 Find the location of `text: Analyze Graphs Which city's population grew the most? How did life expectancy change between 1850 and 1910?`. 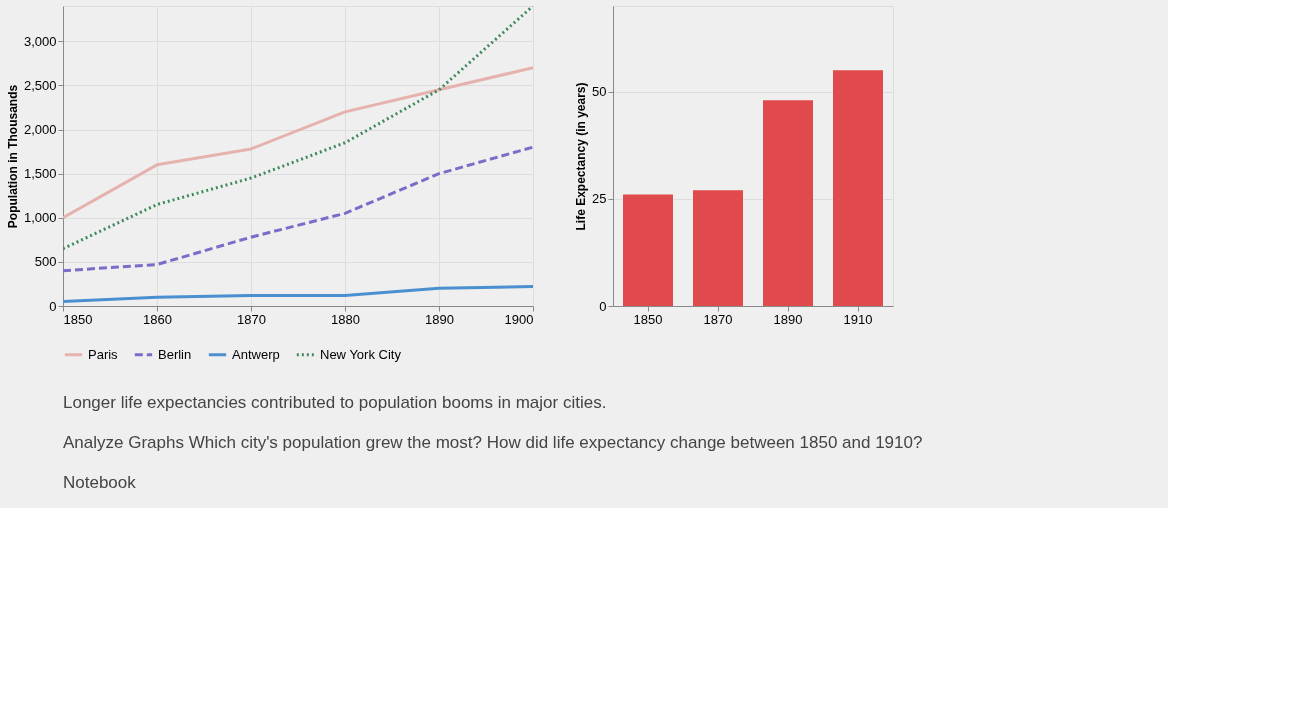

text: Analyze Graphs Which city's population grew the most? How did life expectancy change between 1850 and 1910? is located at coordinates (493, 442).